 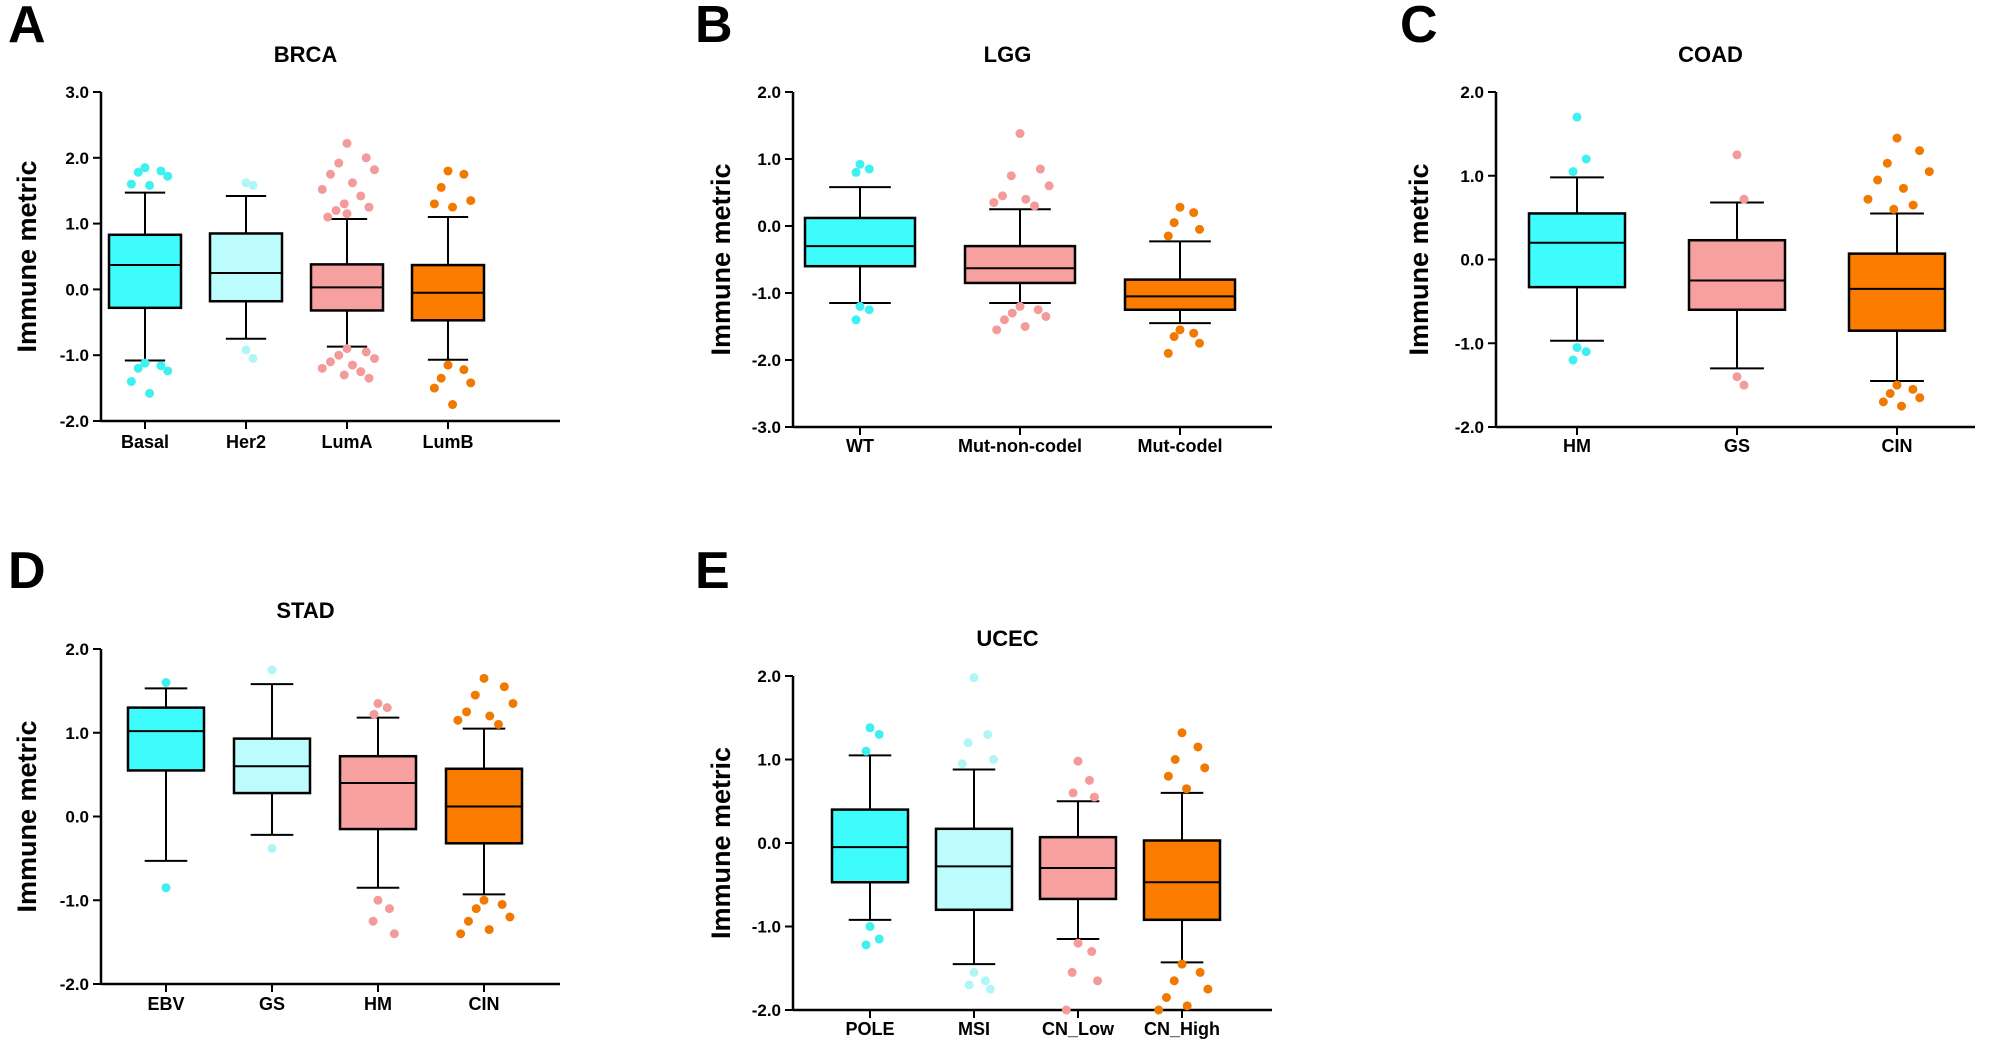 I want to click on box-lumb, so click(x=448, y=288).